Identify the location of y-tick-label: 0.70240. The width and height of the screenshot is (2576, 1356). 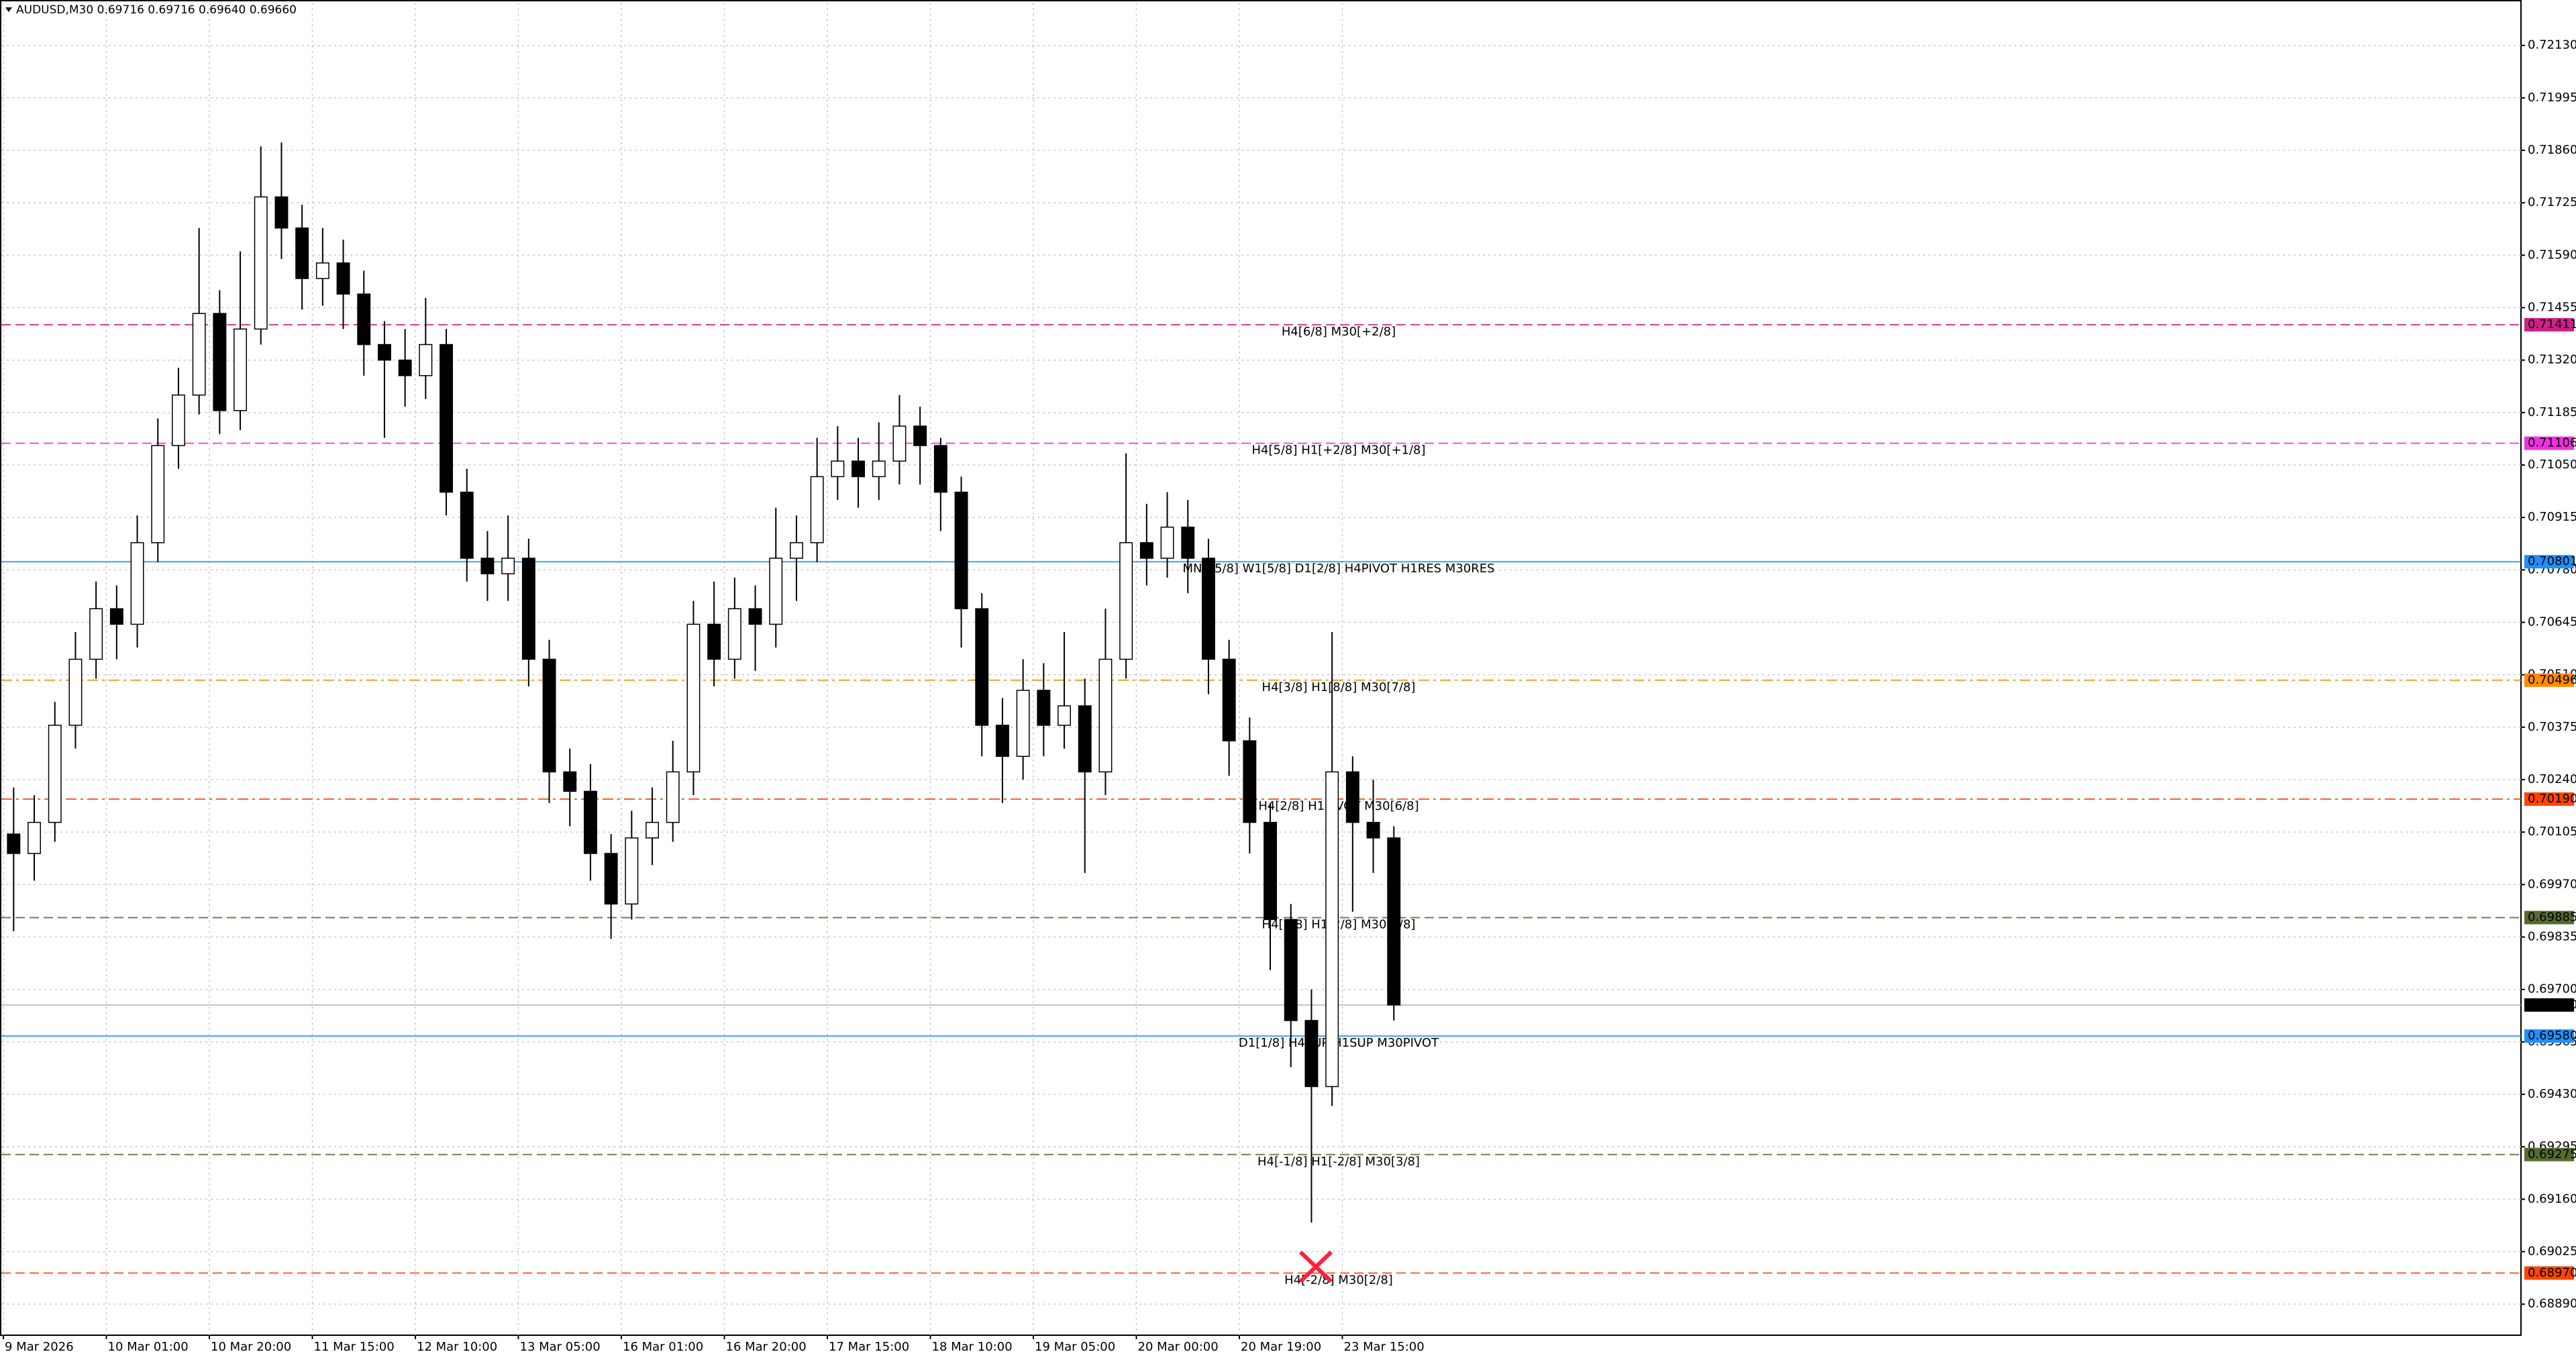
(2552, 779).